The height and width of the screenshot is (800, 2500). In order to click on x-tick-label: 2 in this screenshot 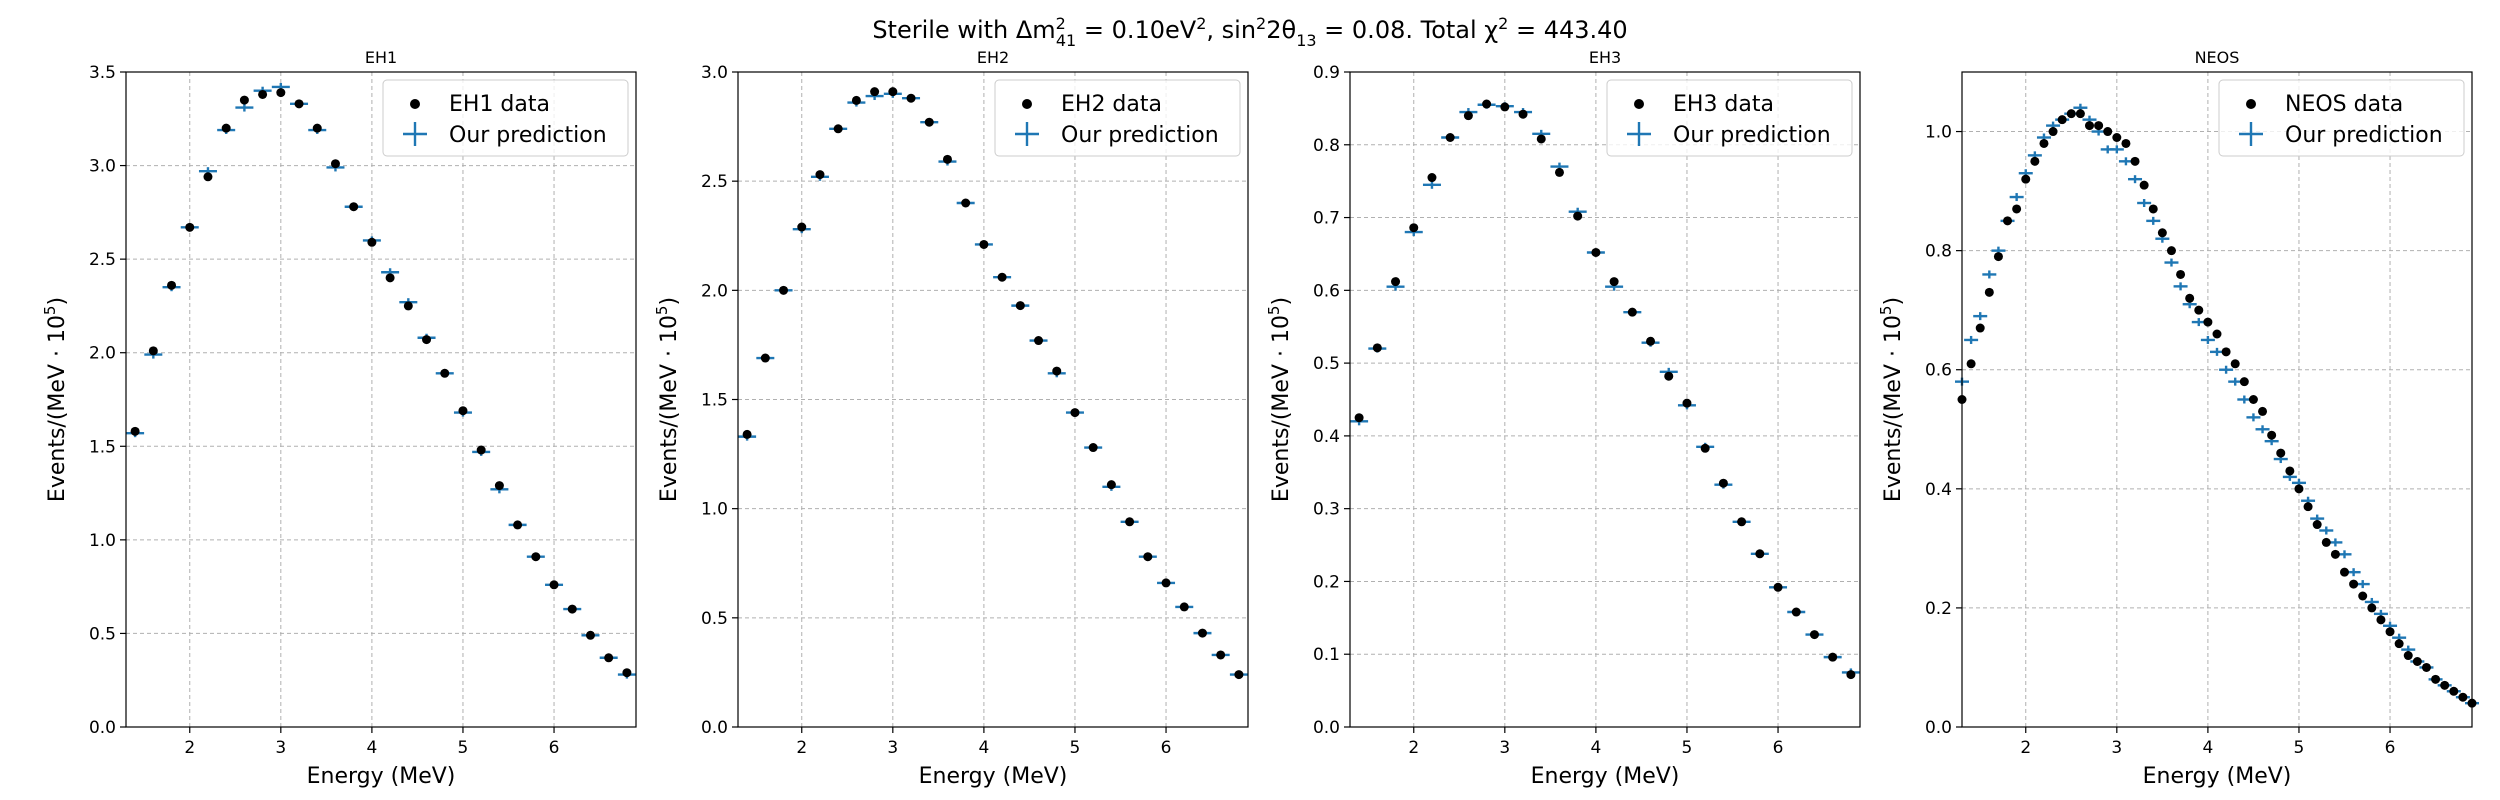, I will do `click(1413, 748)`.